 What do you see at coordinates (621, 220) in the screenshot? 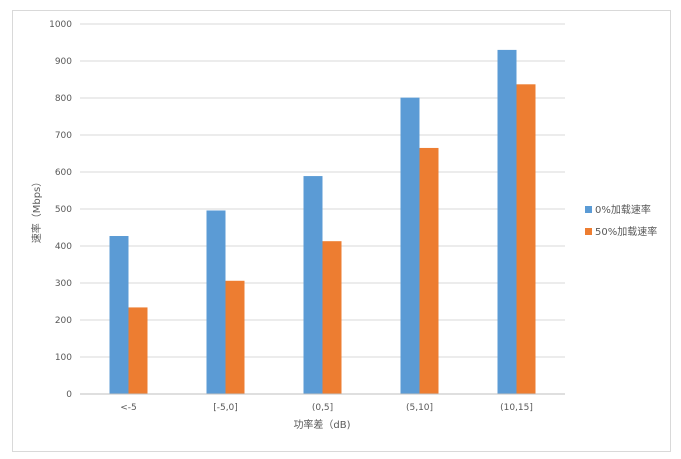
I see `legend: 0%加载速率 50%加载速率` at bounding box center [621, 220].